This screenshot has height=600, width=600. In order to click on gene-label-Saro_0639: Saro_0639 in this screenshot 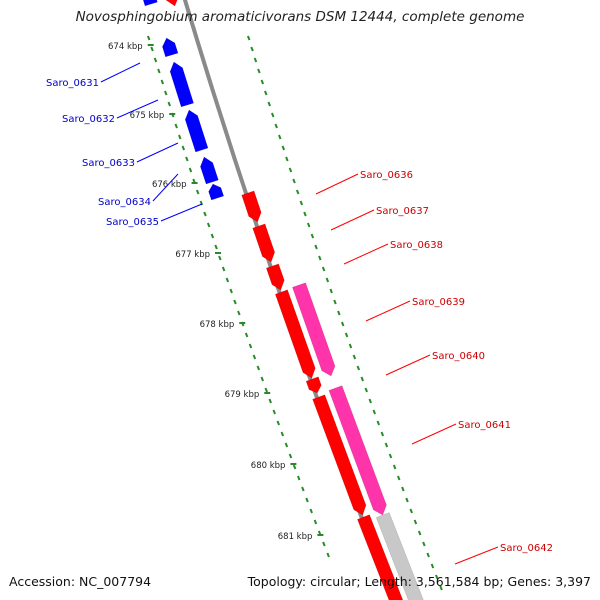, I will do `click(438, 302)`.